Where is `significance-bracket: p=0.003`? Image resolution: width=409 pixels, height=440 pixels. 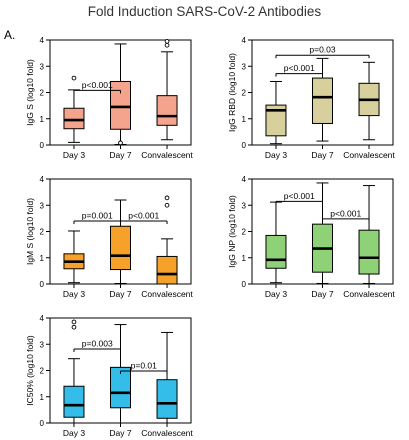 significance-bracket: p=0.003 is located at coordinates (97, 345).